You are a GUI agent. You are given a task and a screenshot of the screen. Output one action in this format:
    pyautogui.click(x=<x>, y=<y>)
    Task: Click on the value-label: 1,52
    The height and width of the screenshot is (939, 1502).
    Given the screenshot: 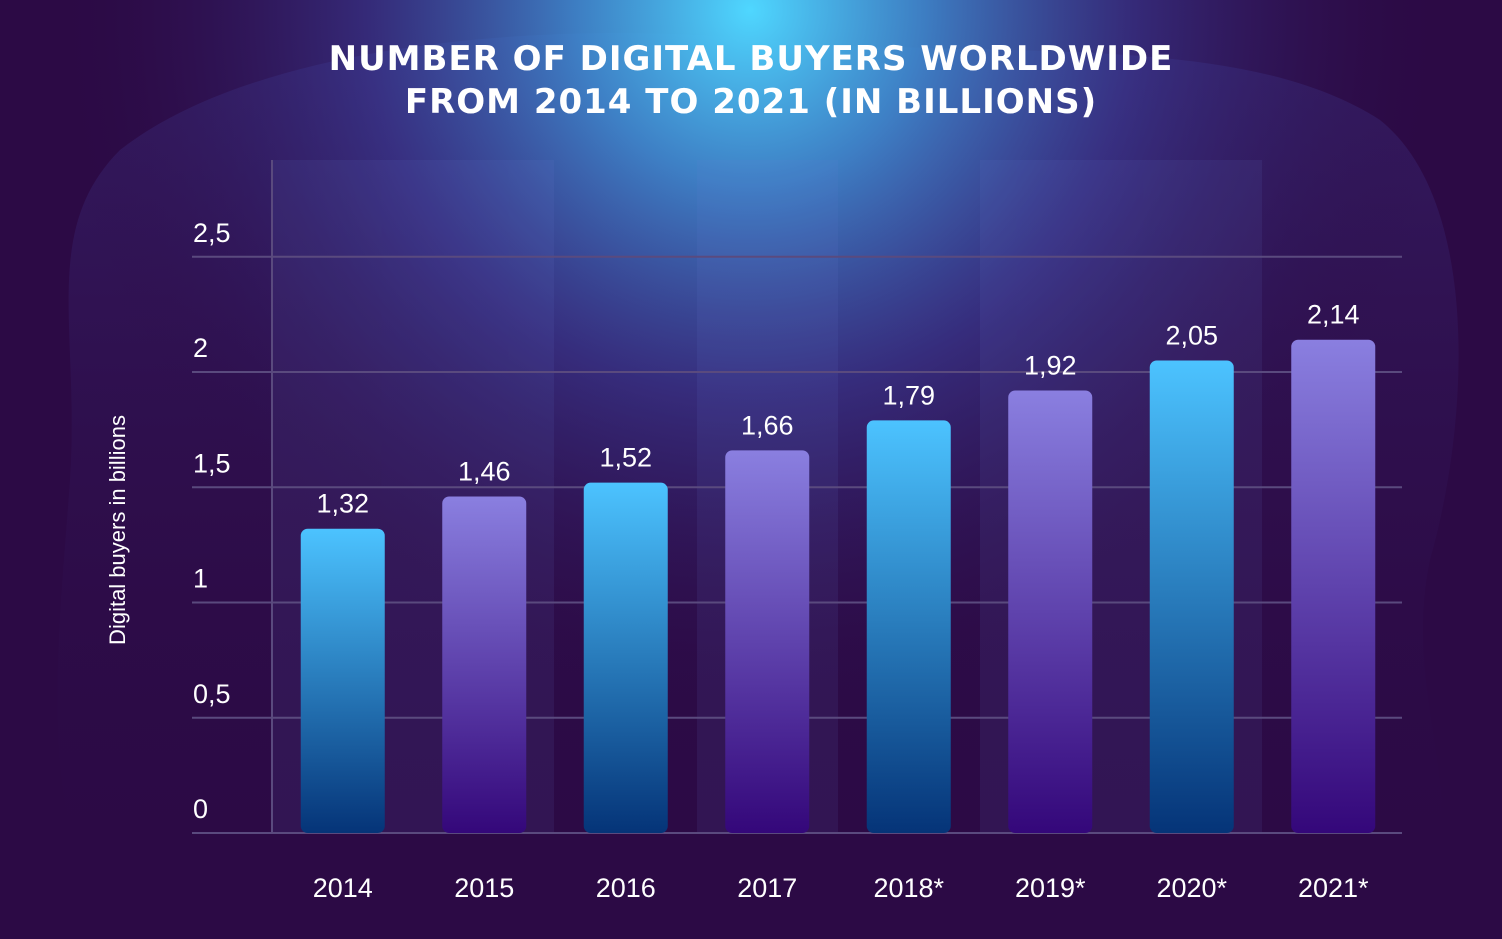 What is the action you would take?
    pyautogui.click(x=625, y=458)
    